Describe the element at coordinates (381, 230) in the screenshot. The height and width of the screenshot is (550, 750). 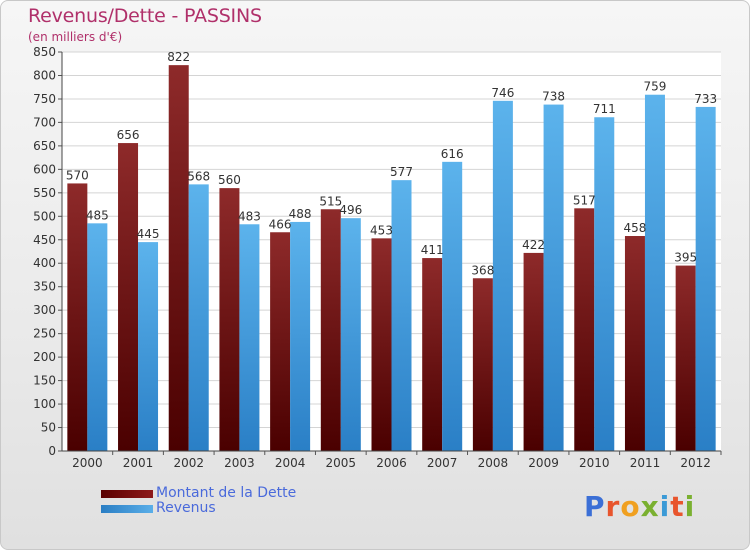
I see `data-label-debt: 453` at that location.